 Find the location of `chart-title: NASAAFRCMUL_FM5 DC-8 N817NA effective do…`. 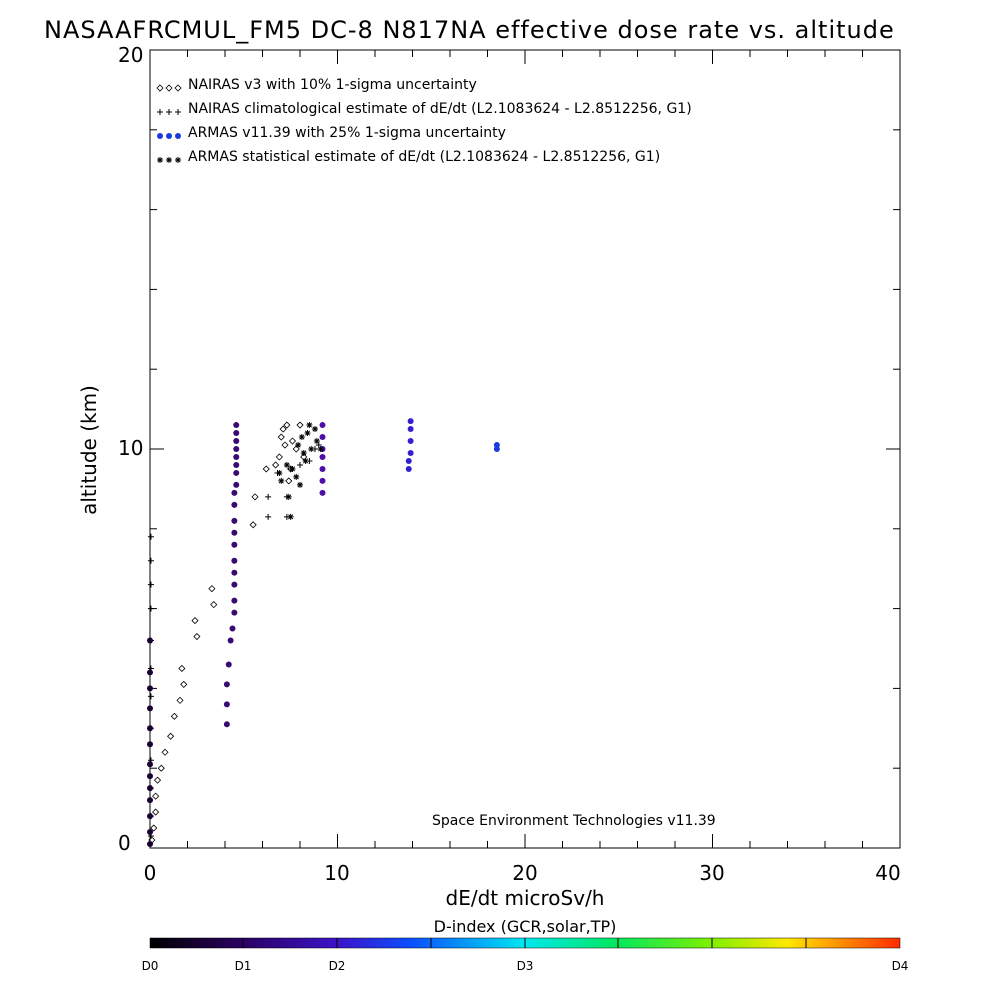

chart-title: NASAAFRCMUL_FM5 DC-8 N817NA effective do… is located at coordinates (469, 30).